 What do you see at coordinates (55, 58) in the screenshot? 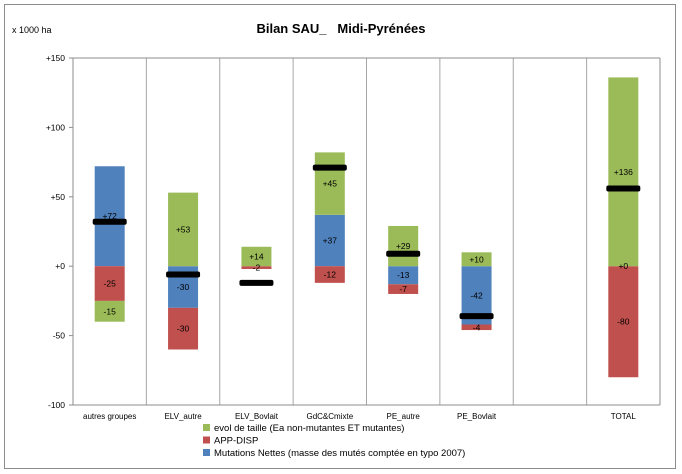
I see `y-tick-label: +150` at bounding box center [55, 58].